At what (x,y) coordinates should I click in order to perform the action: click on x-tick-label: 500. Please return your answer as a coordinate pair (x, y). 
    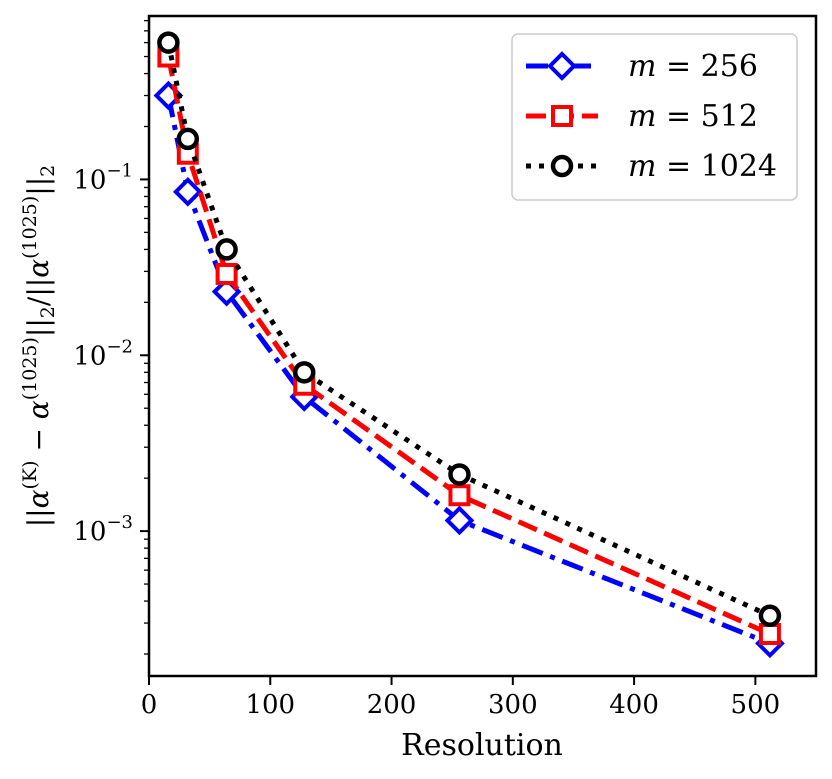
    Looking at the image, I should click on (756, 705).